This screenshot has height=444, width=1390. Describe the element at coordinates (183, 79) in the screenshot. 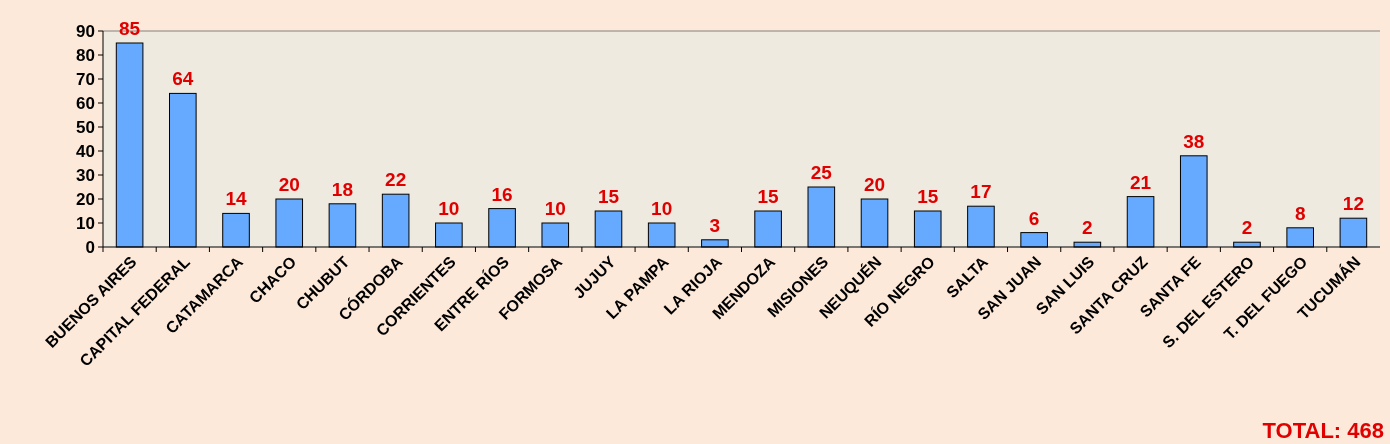

I see `data-label: 64` at that location.